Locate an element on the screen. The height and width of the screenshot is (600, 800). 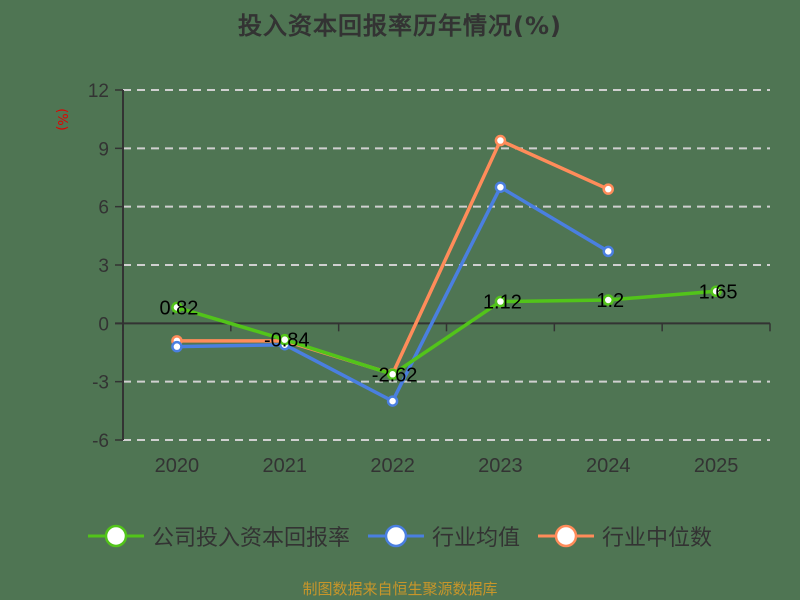
legend-item-company: 公司投入资本回报率 is located at coordinates (218, 536).